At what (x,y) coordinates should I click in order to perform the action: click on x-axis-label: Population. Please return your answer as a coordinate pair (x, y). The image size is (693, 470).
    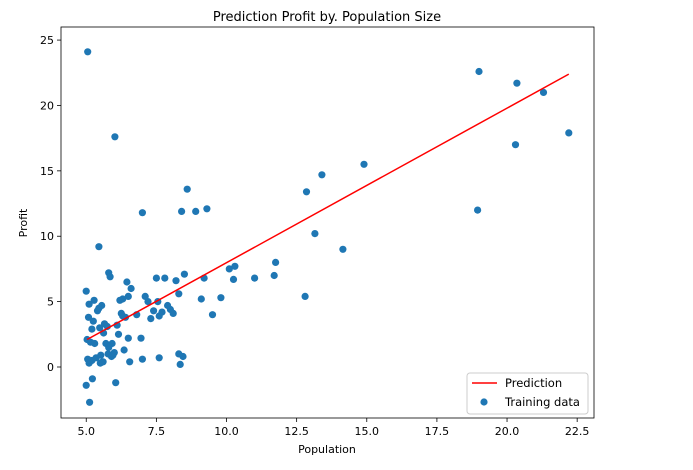
    Looking at the image, I should click on (327, 449).